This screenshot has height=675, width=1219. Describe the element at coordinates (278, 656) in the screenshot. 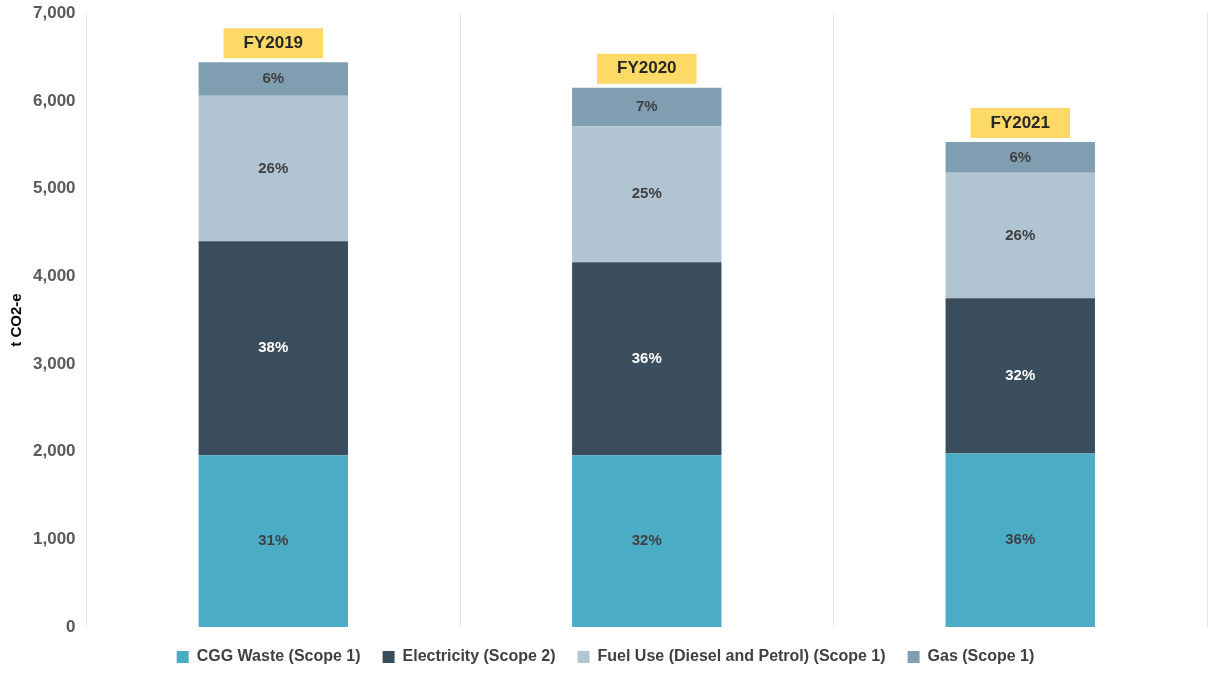

I see `legend-label: CGG Waste (Scope 1)` at that location.